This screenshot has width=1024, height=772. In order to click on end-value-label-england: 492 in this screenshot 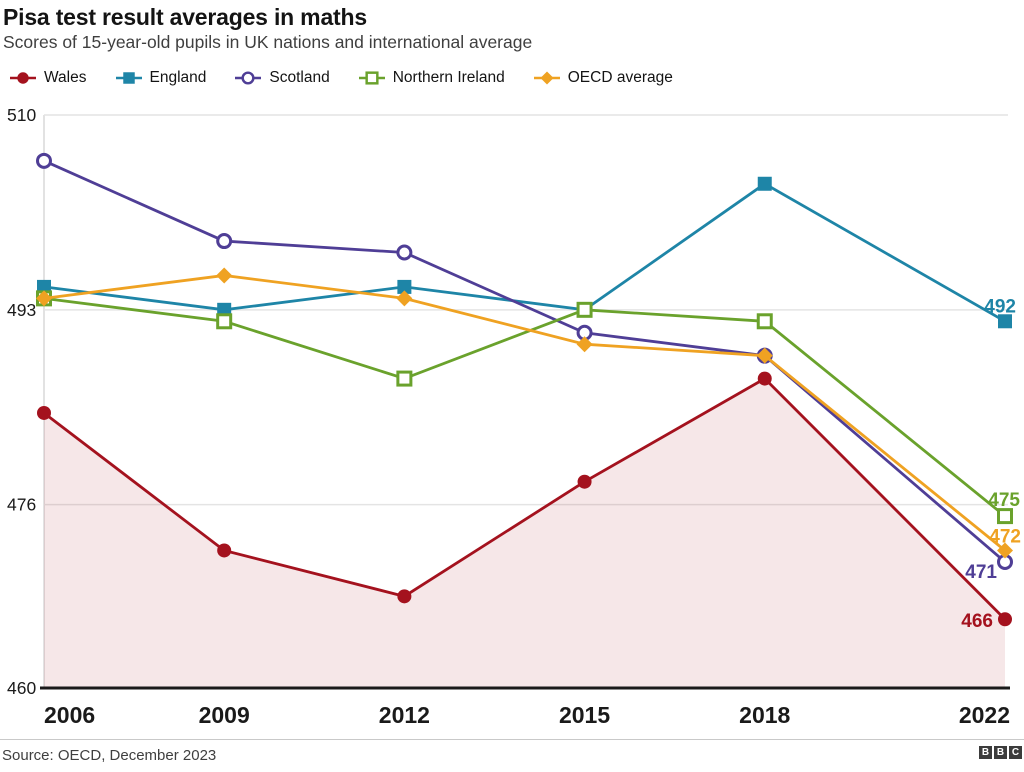, I will do `click(1000, 306)`.